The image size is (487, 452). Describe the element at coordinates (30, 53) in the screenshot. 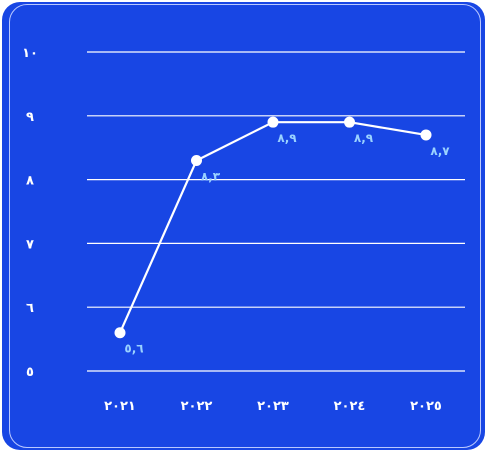

I see `y-tick-label-10: ١٠` at that location.